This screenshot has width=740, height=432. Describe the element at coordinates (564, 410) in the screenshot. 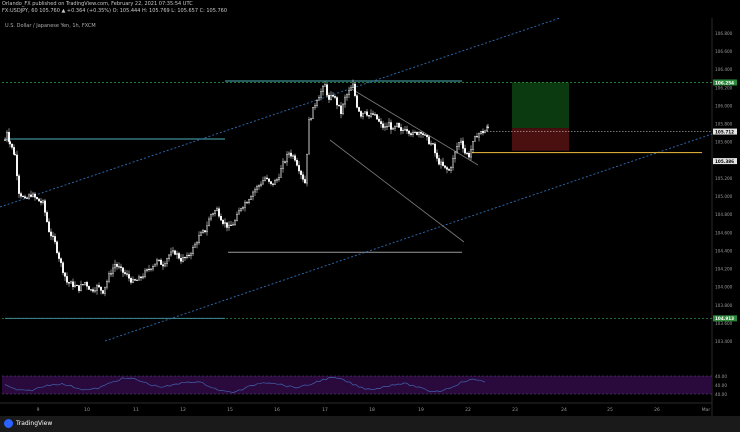

I see `x-tick-label: 24` at that location.